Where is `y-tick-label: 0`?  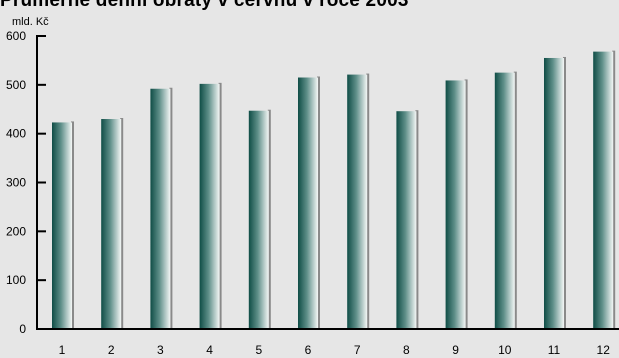 y-tick-label: 0 is located at coordinates (22, 329).